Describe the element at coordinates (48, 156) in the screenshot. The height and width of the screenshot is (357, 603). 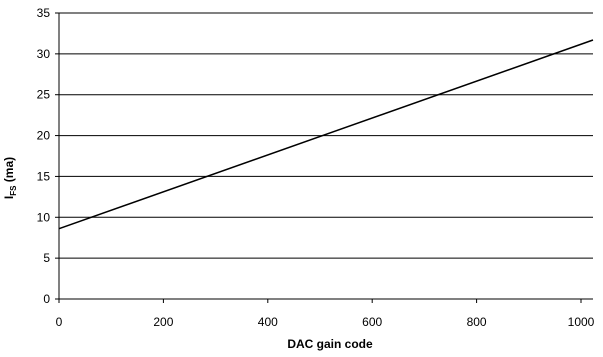
I see `y-ticks: 0 5 10 15 20 25 30 35` at that location.